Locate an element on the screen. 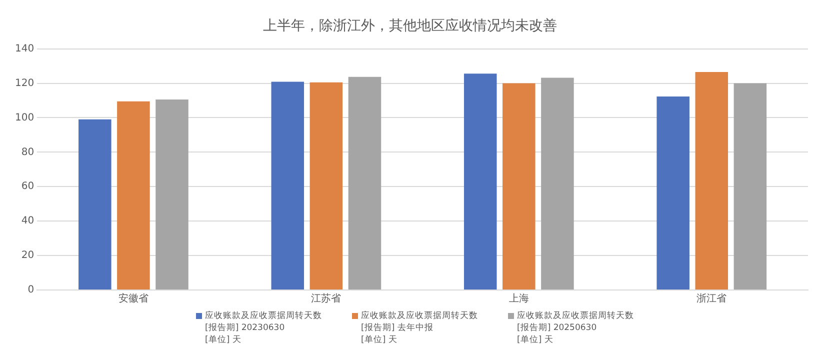 The height and width of the screenshot is (358, 830). y-tick-label: 40 is located at coordinates (27, 221).